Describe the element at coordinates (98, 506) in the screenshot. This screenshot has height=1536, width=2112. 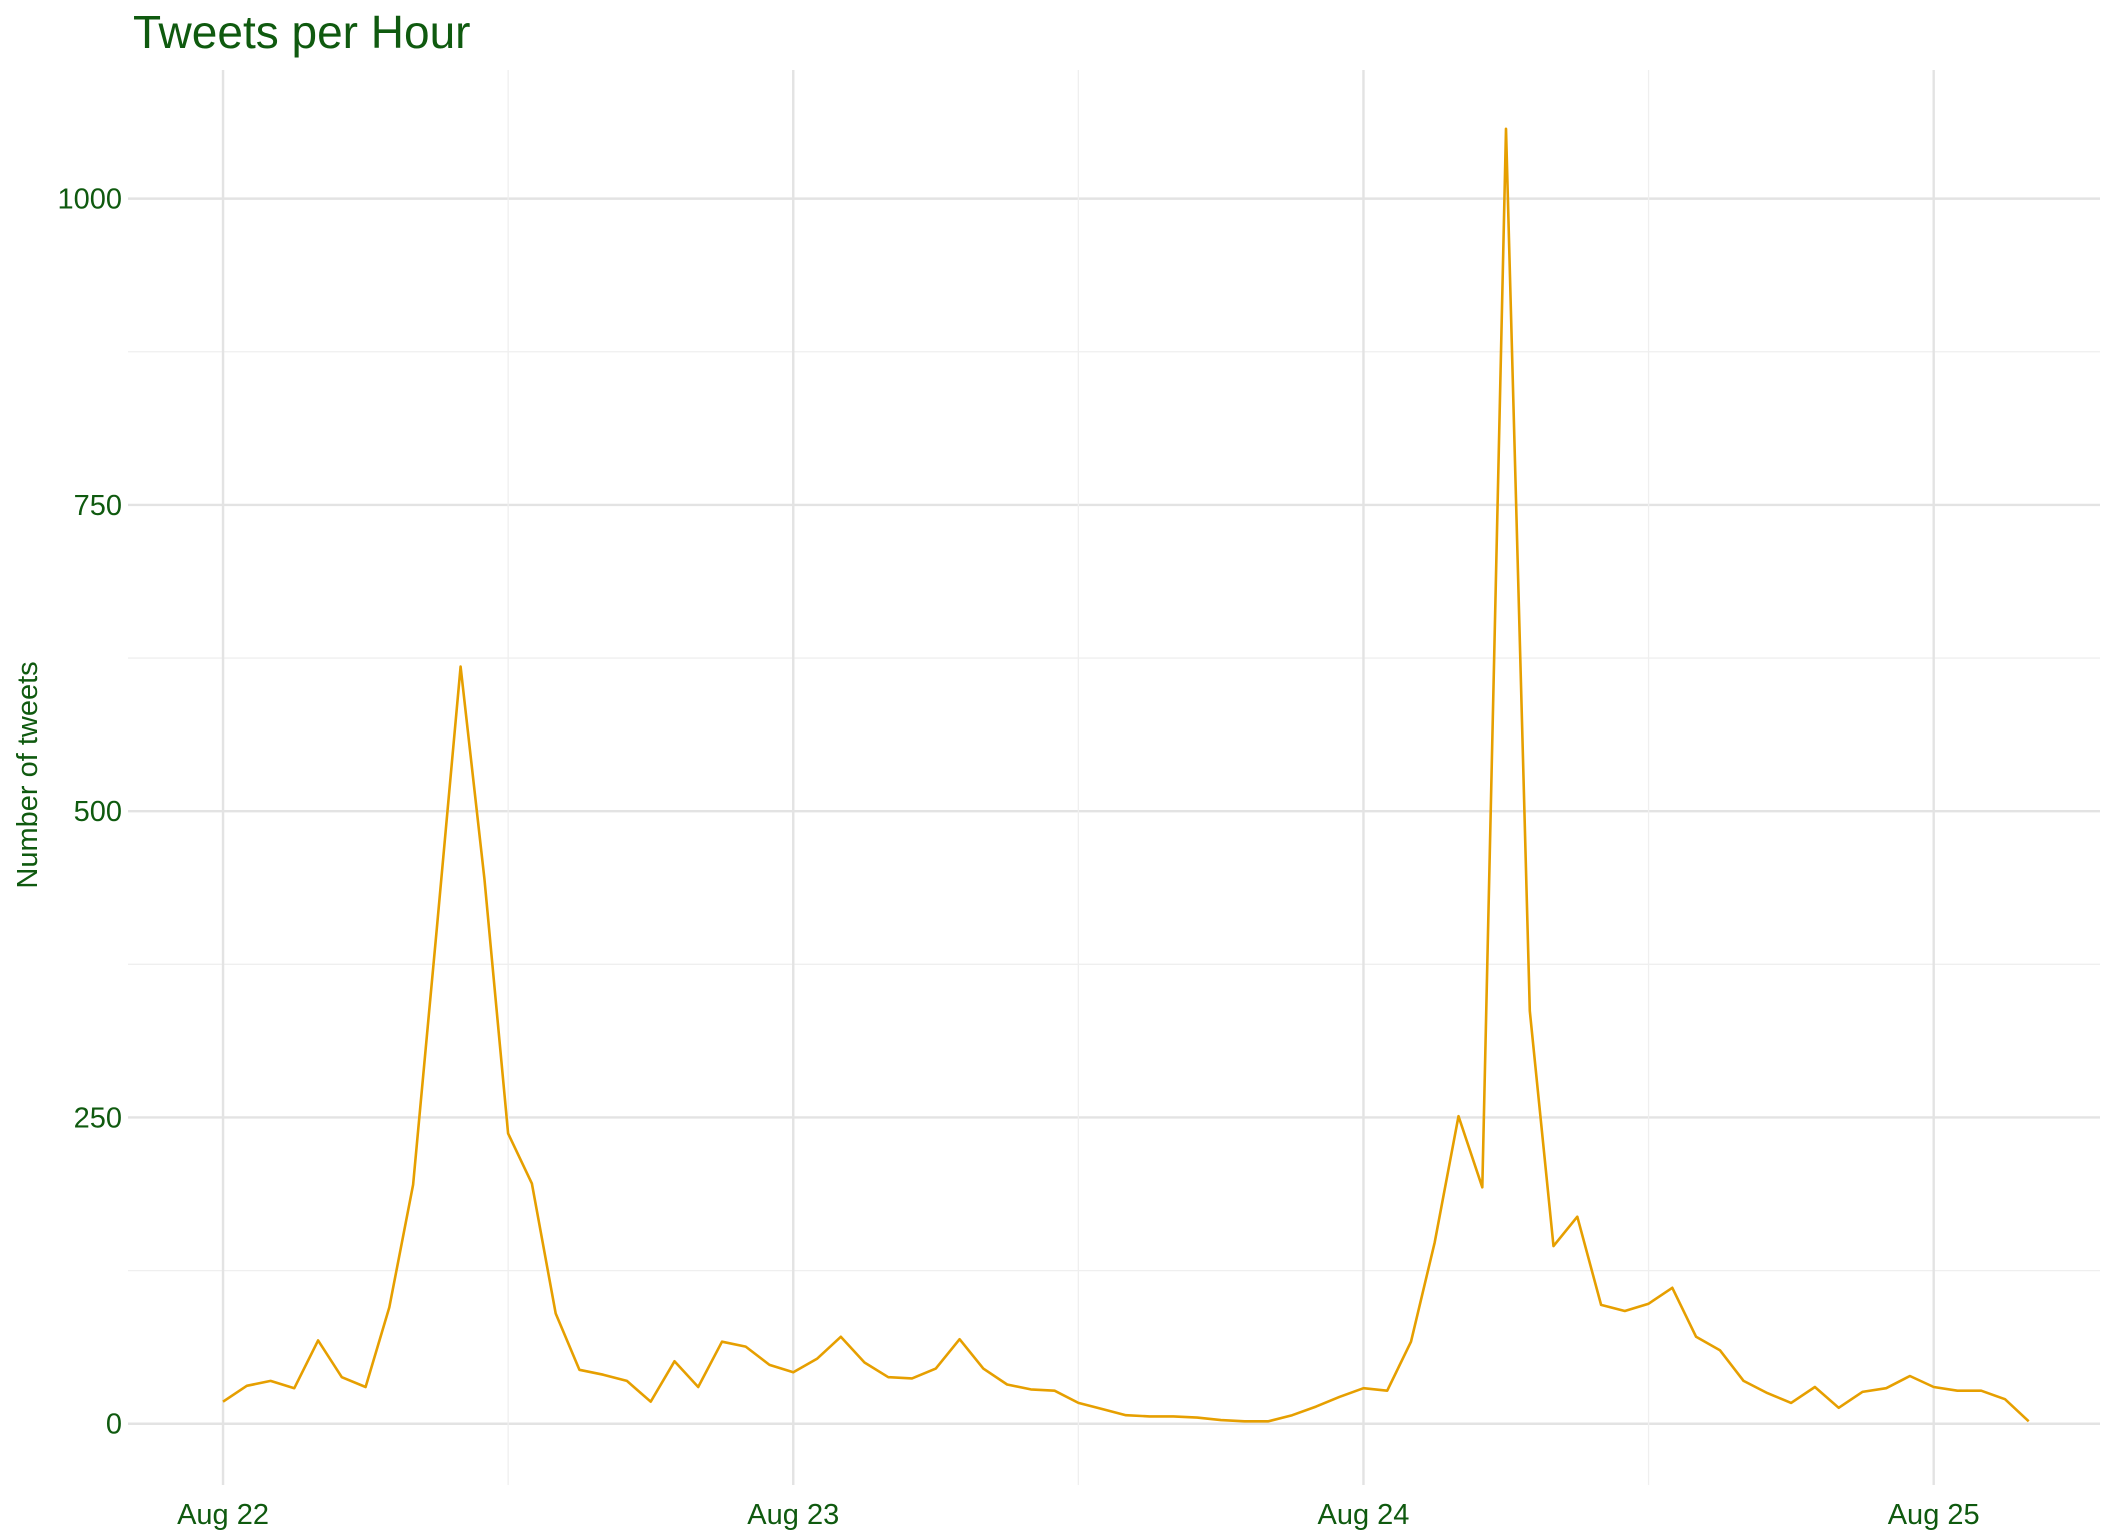
I see `y-tick-label: 750` at that location.